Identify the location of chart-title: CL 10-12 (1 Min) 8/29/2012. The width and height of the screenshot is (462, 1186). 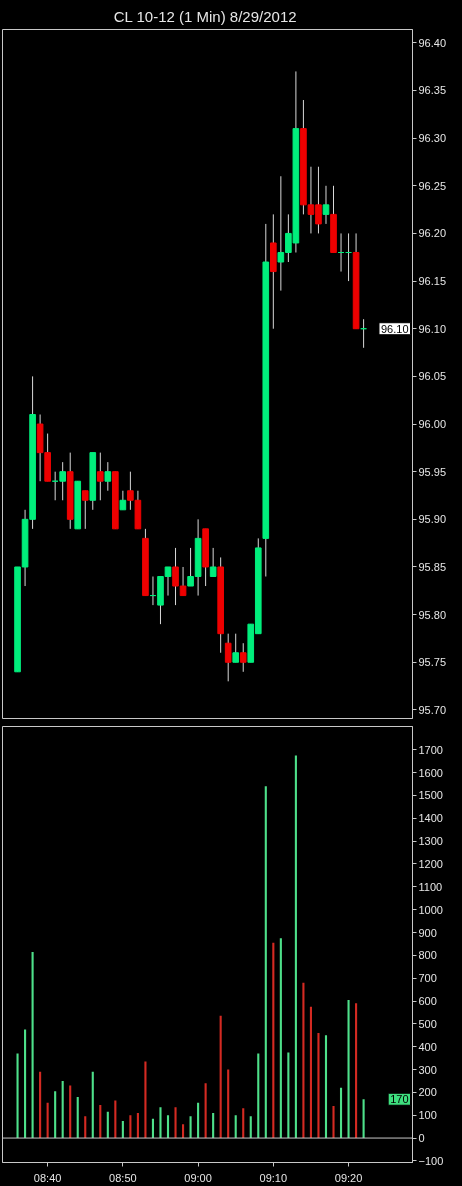
(205, 16).